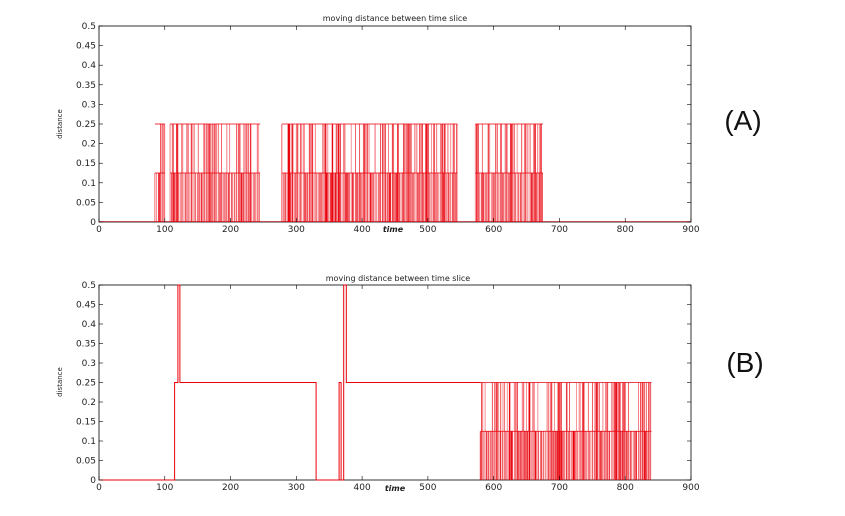 The image size is (845, 516). I want to click on panel-b-x-tick-label: 400, so click(362, 488).